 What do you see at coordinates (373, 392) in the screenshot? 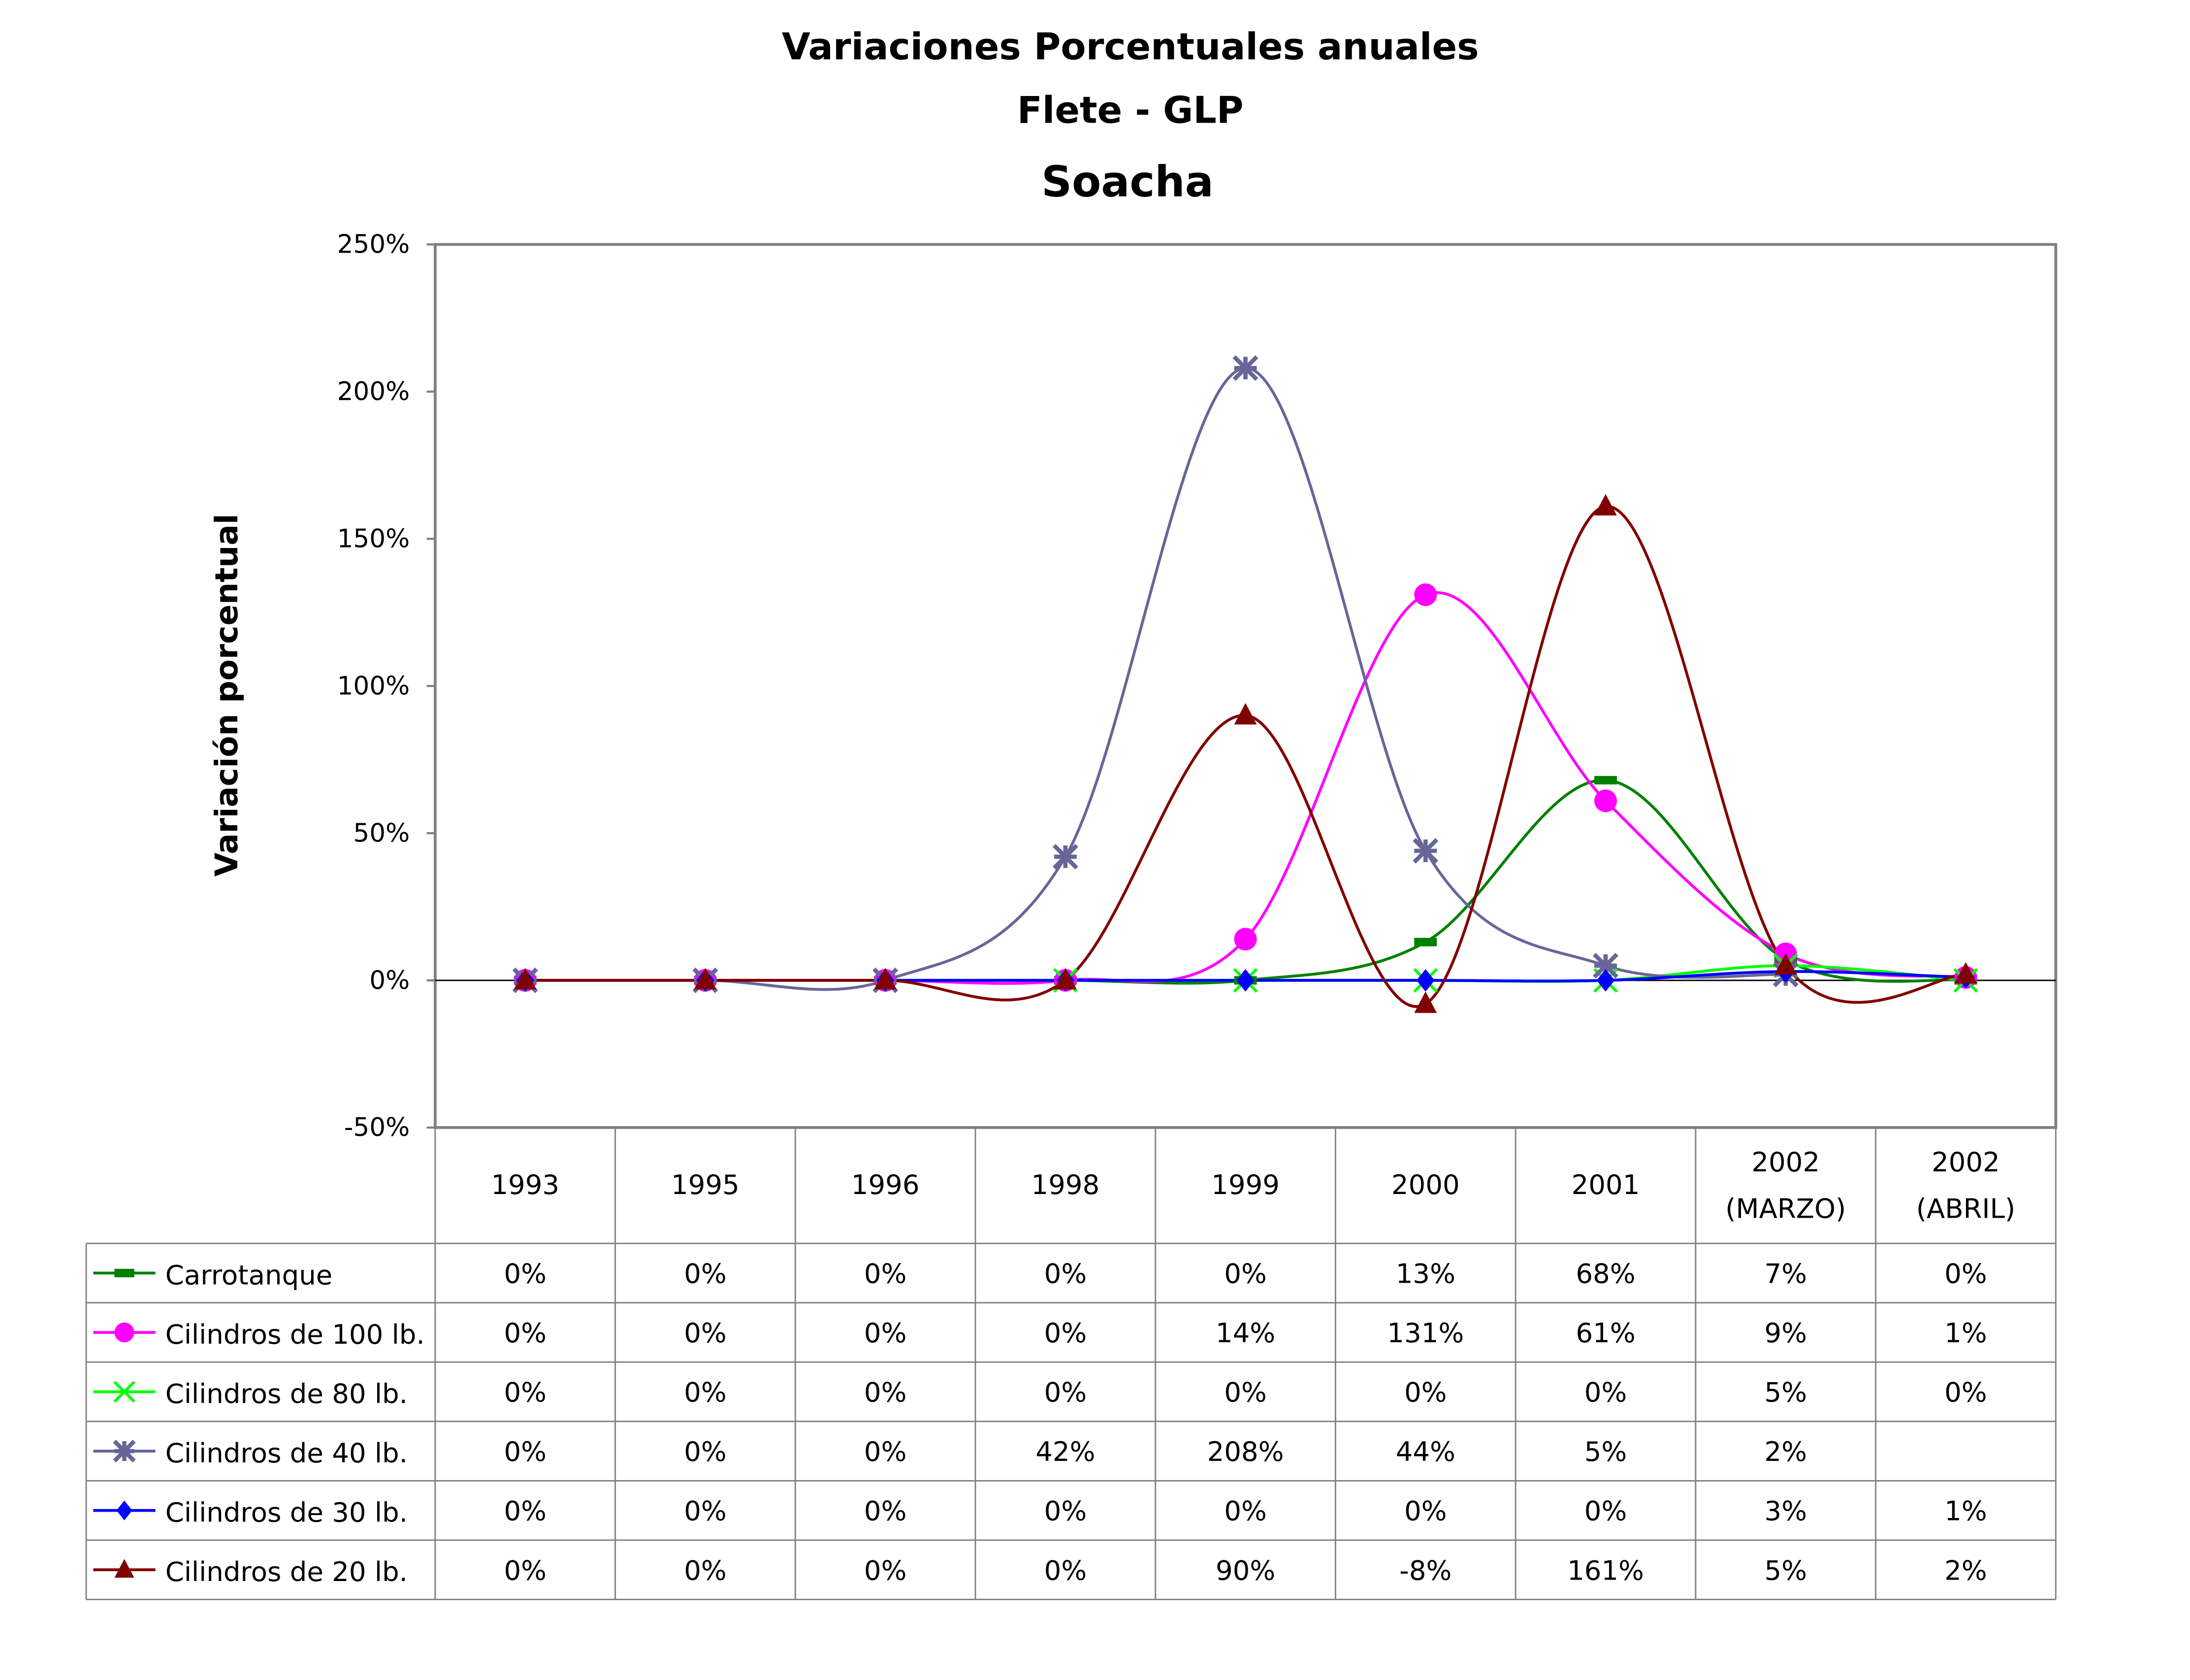
I see `y-tick-label: 200%` at bounding box center [373, 392].